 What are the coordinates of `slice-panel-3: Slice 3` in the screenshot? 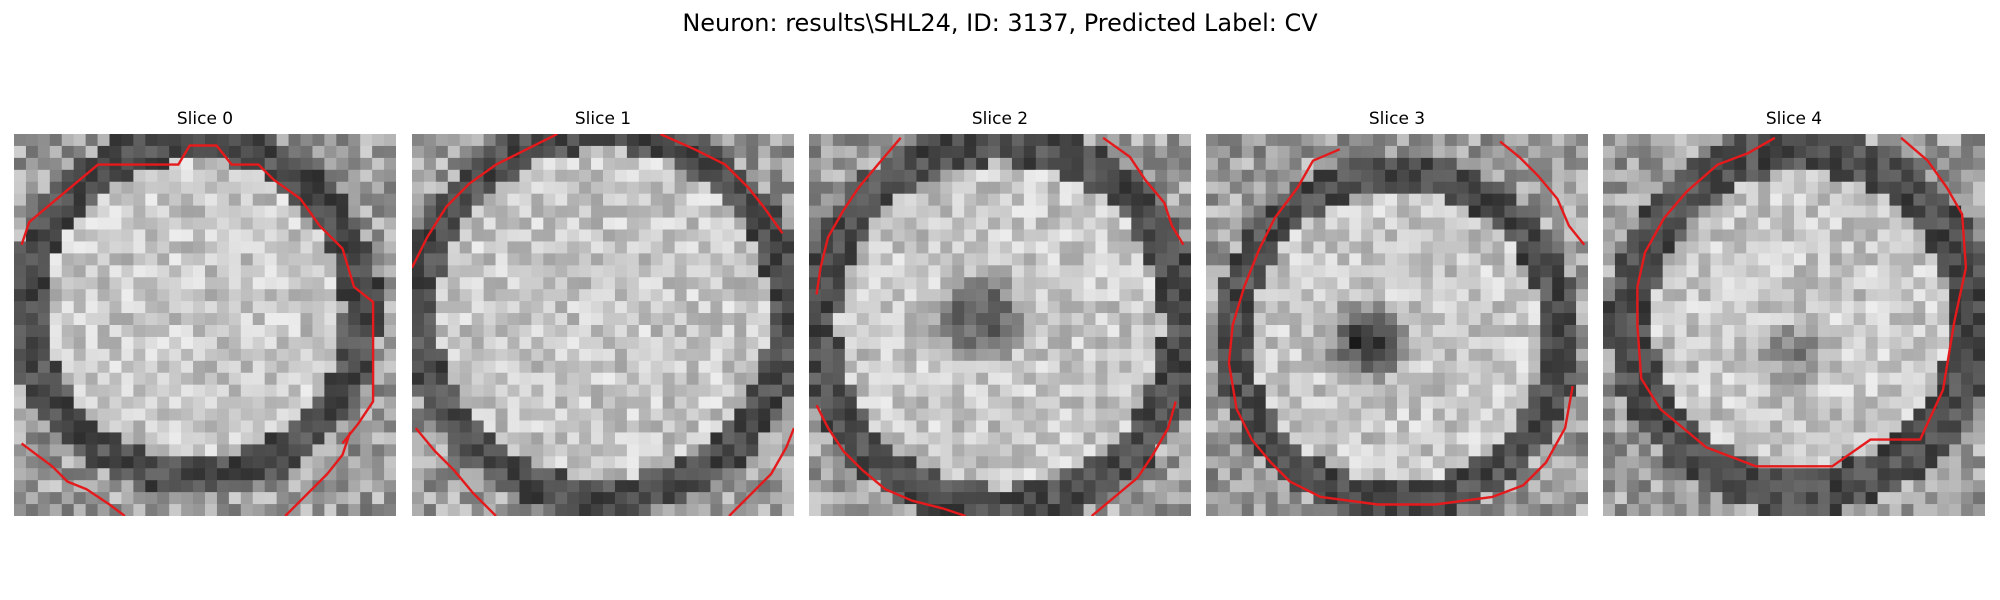 It's located at (1397, 312).